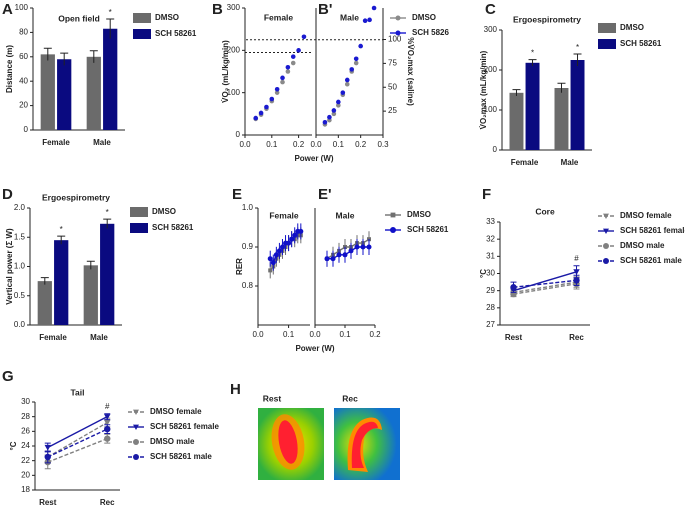 The height and width of the screenshot is (505, 685). Describe the element at coordinates (77, 392) in the screenshot. I see `chart-title: Tail` at that location.